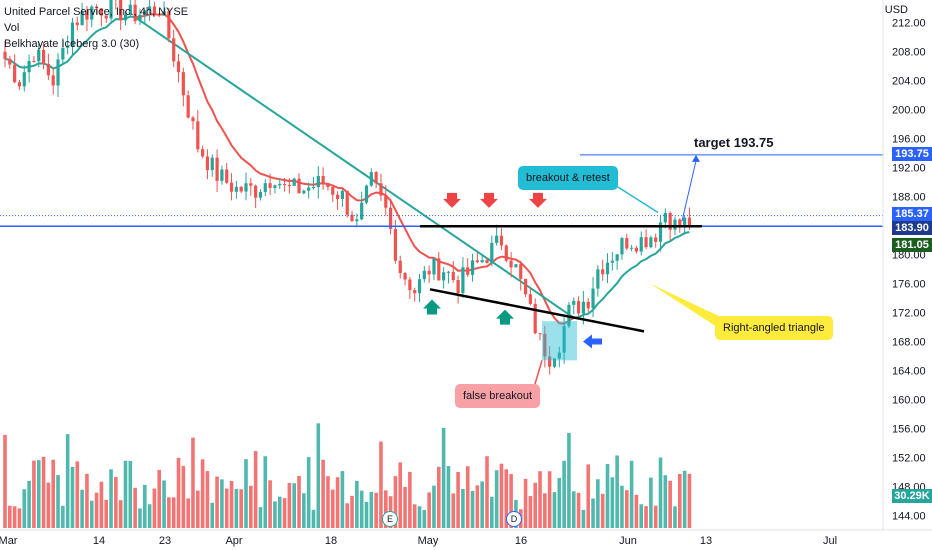 The image size is (932, 550). I want to click on y-tick-label: 152.00, so click(909, 459).